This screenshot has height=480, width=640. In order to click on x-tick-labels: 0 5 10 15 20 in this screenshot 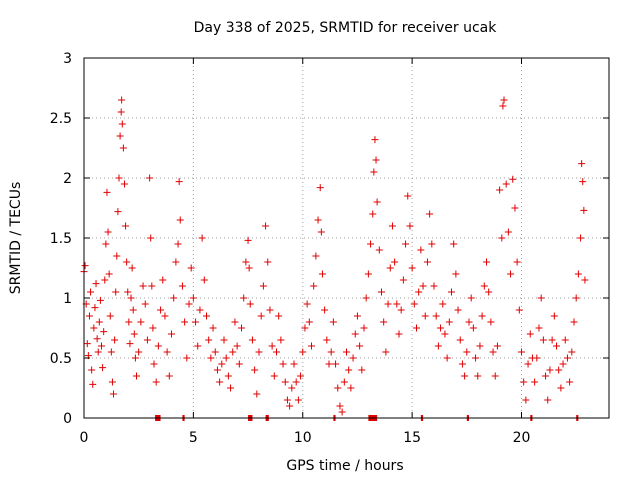, I will do `click(305, 438)`.